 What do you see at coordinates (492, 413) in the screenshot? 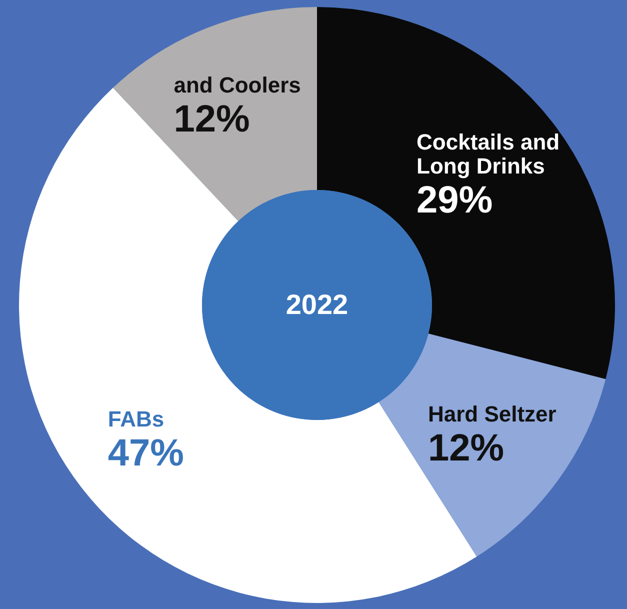
I see `slice-label: Hard Seltzer` at bounding box center [492, 413].